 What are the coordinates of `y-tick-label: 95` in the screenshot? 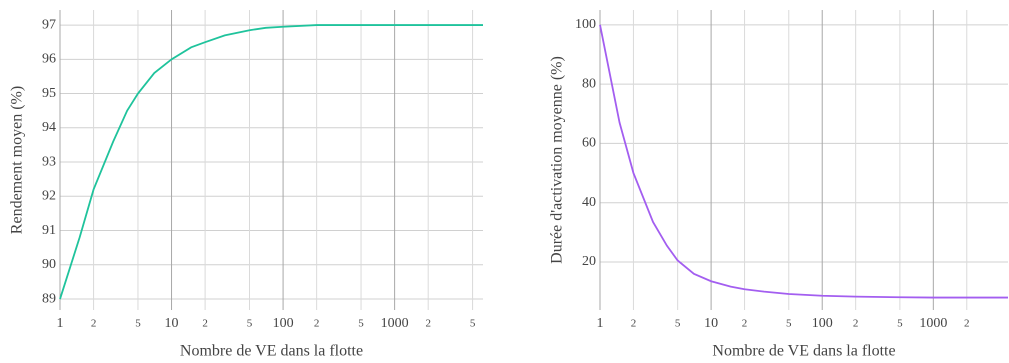 It's located at (49, 93).